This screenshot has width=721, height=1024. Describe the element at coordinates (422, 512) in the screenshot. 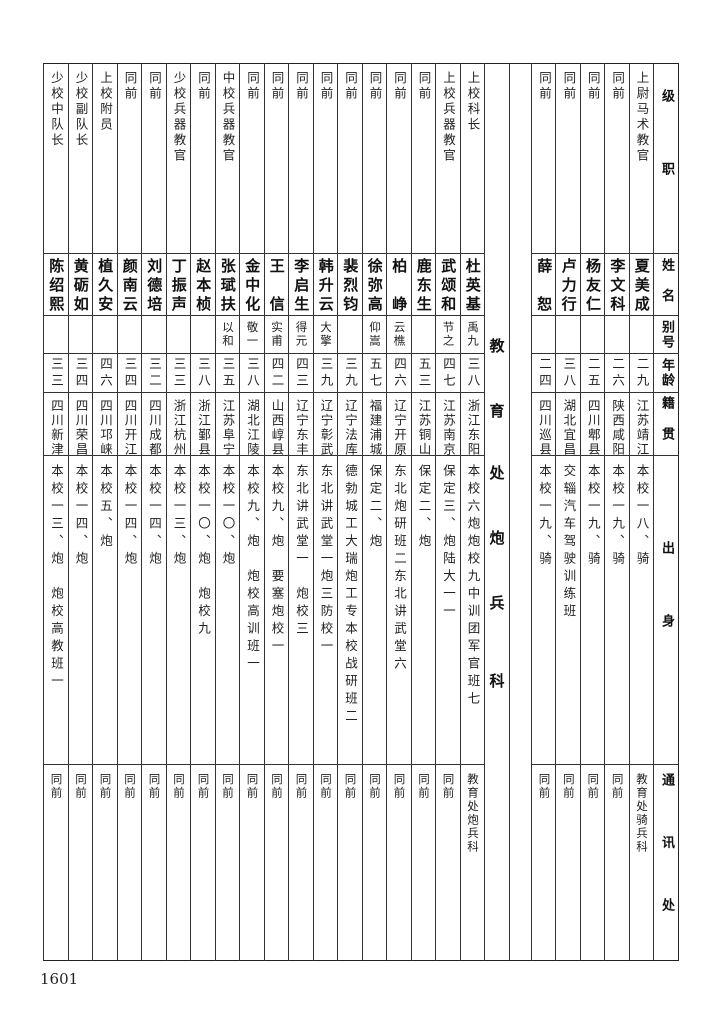

I see `table-row: 同前 鹿东生 五三 江苏铜山 保定二、炮 同前` at that location.